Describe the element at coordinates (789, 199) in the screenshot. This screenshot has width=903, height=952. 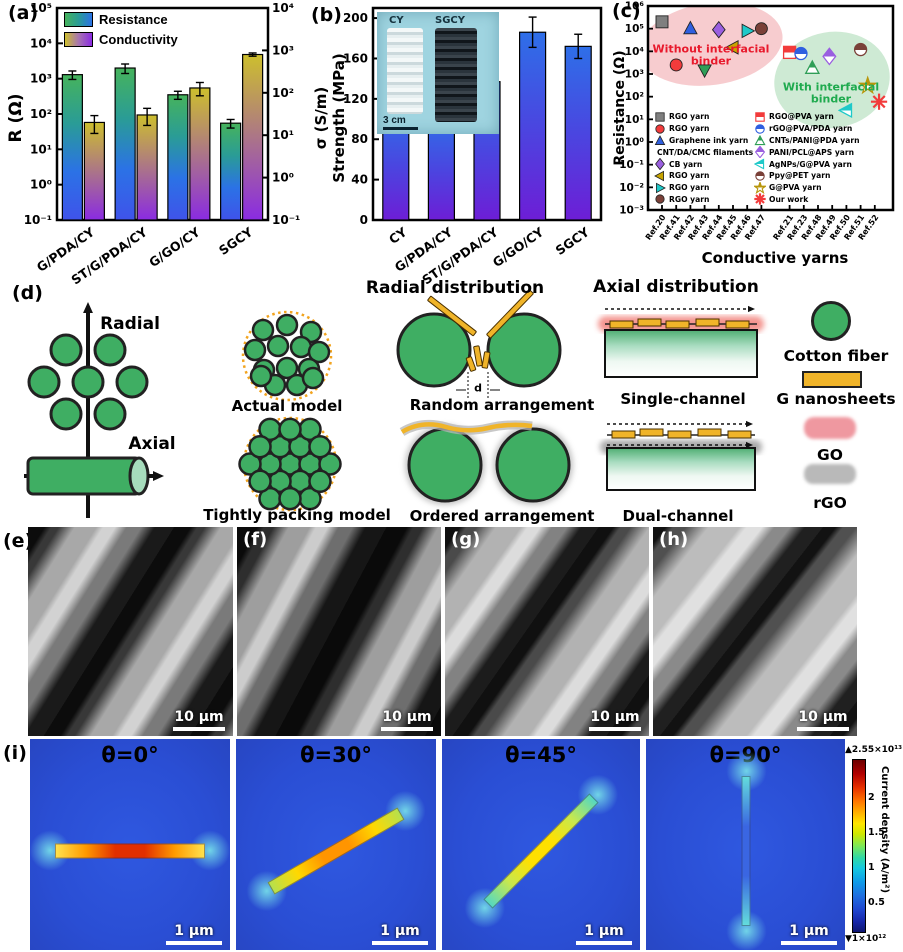
I see `legend-label: Our work` at that location.